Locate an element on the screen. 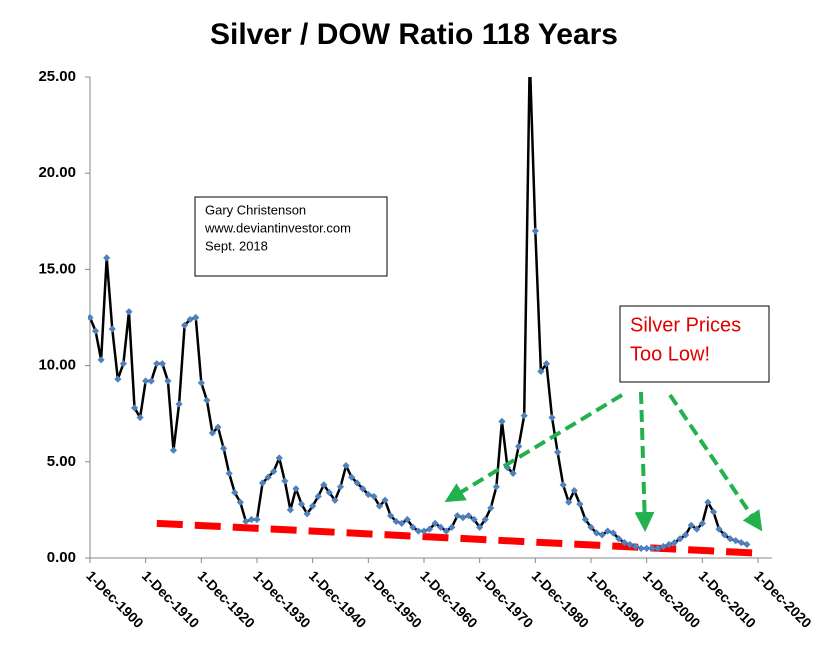 The height and width of the screenshot is (661, 829). credit-text: www.deviantinvestor.com is located at coordinates (277, 227).